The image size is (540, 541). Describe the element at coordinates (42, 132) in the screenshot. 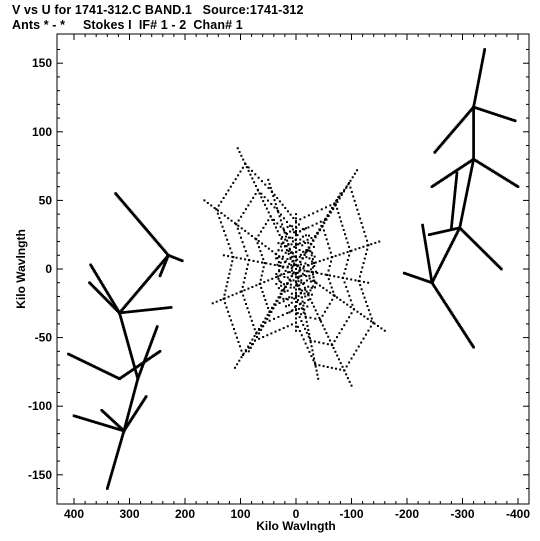

I see `y-tick-label: 100` at that location.